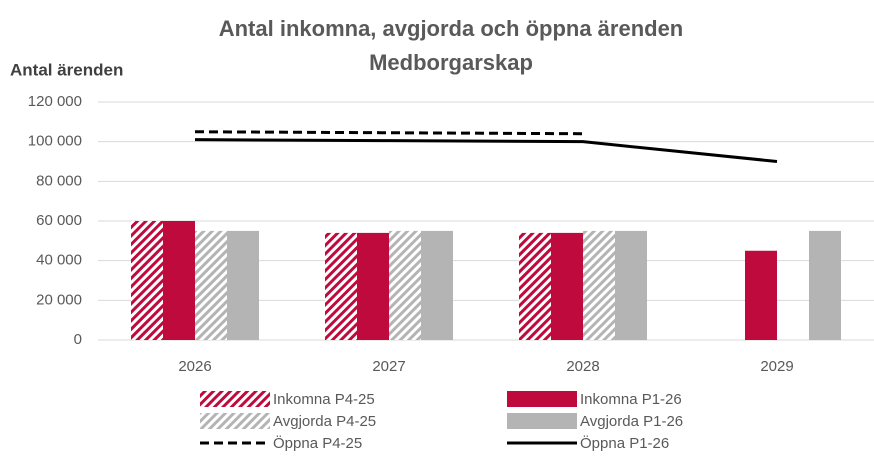 The height and width of the screenshot is (456, 874). I want to click on x-tick-label: 2029, so click(776, 366).